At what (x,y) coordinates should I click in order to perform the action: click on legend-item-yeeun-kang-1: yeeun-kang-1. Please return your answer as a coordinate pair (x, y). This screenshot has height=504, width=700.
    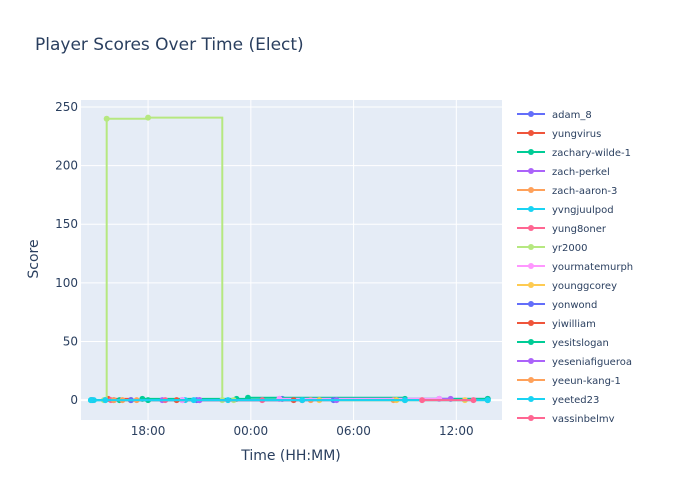
    Looking at the image, I should click on (569, 381).